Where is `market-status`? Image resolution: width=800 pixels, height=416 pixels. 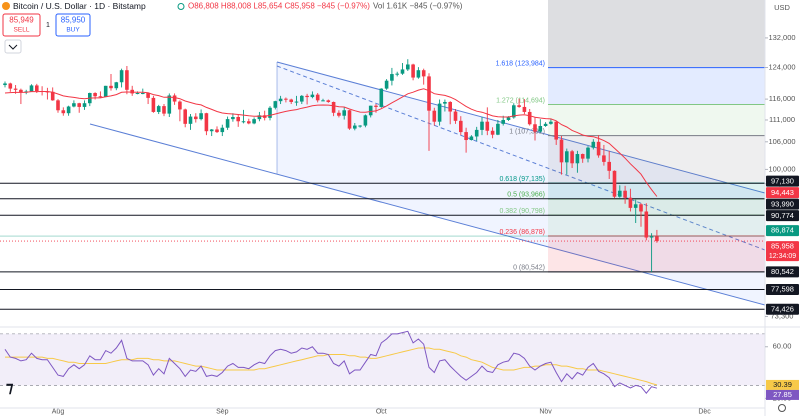
market-status is located at coordinates (181, 6).